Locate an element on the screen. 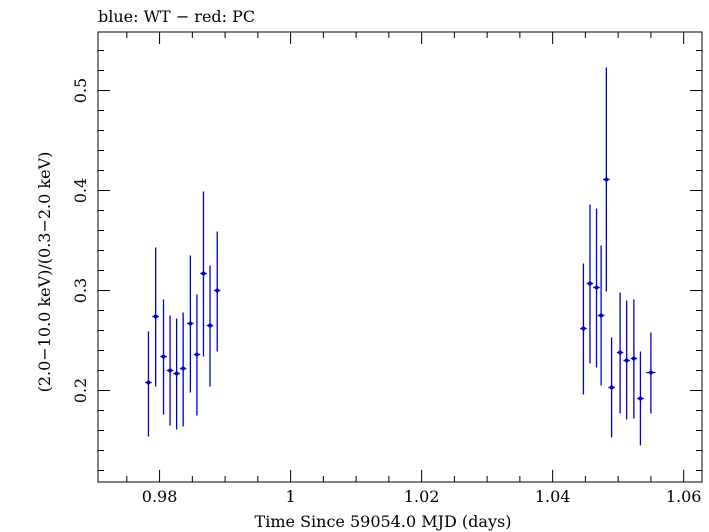 Image resolution: width=709 pixels, height=532 pixels. x-tick-label: 1.02 is located at coordinates (422, 496).